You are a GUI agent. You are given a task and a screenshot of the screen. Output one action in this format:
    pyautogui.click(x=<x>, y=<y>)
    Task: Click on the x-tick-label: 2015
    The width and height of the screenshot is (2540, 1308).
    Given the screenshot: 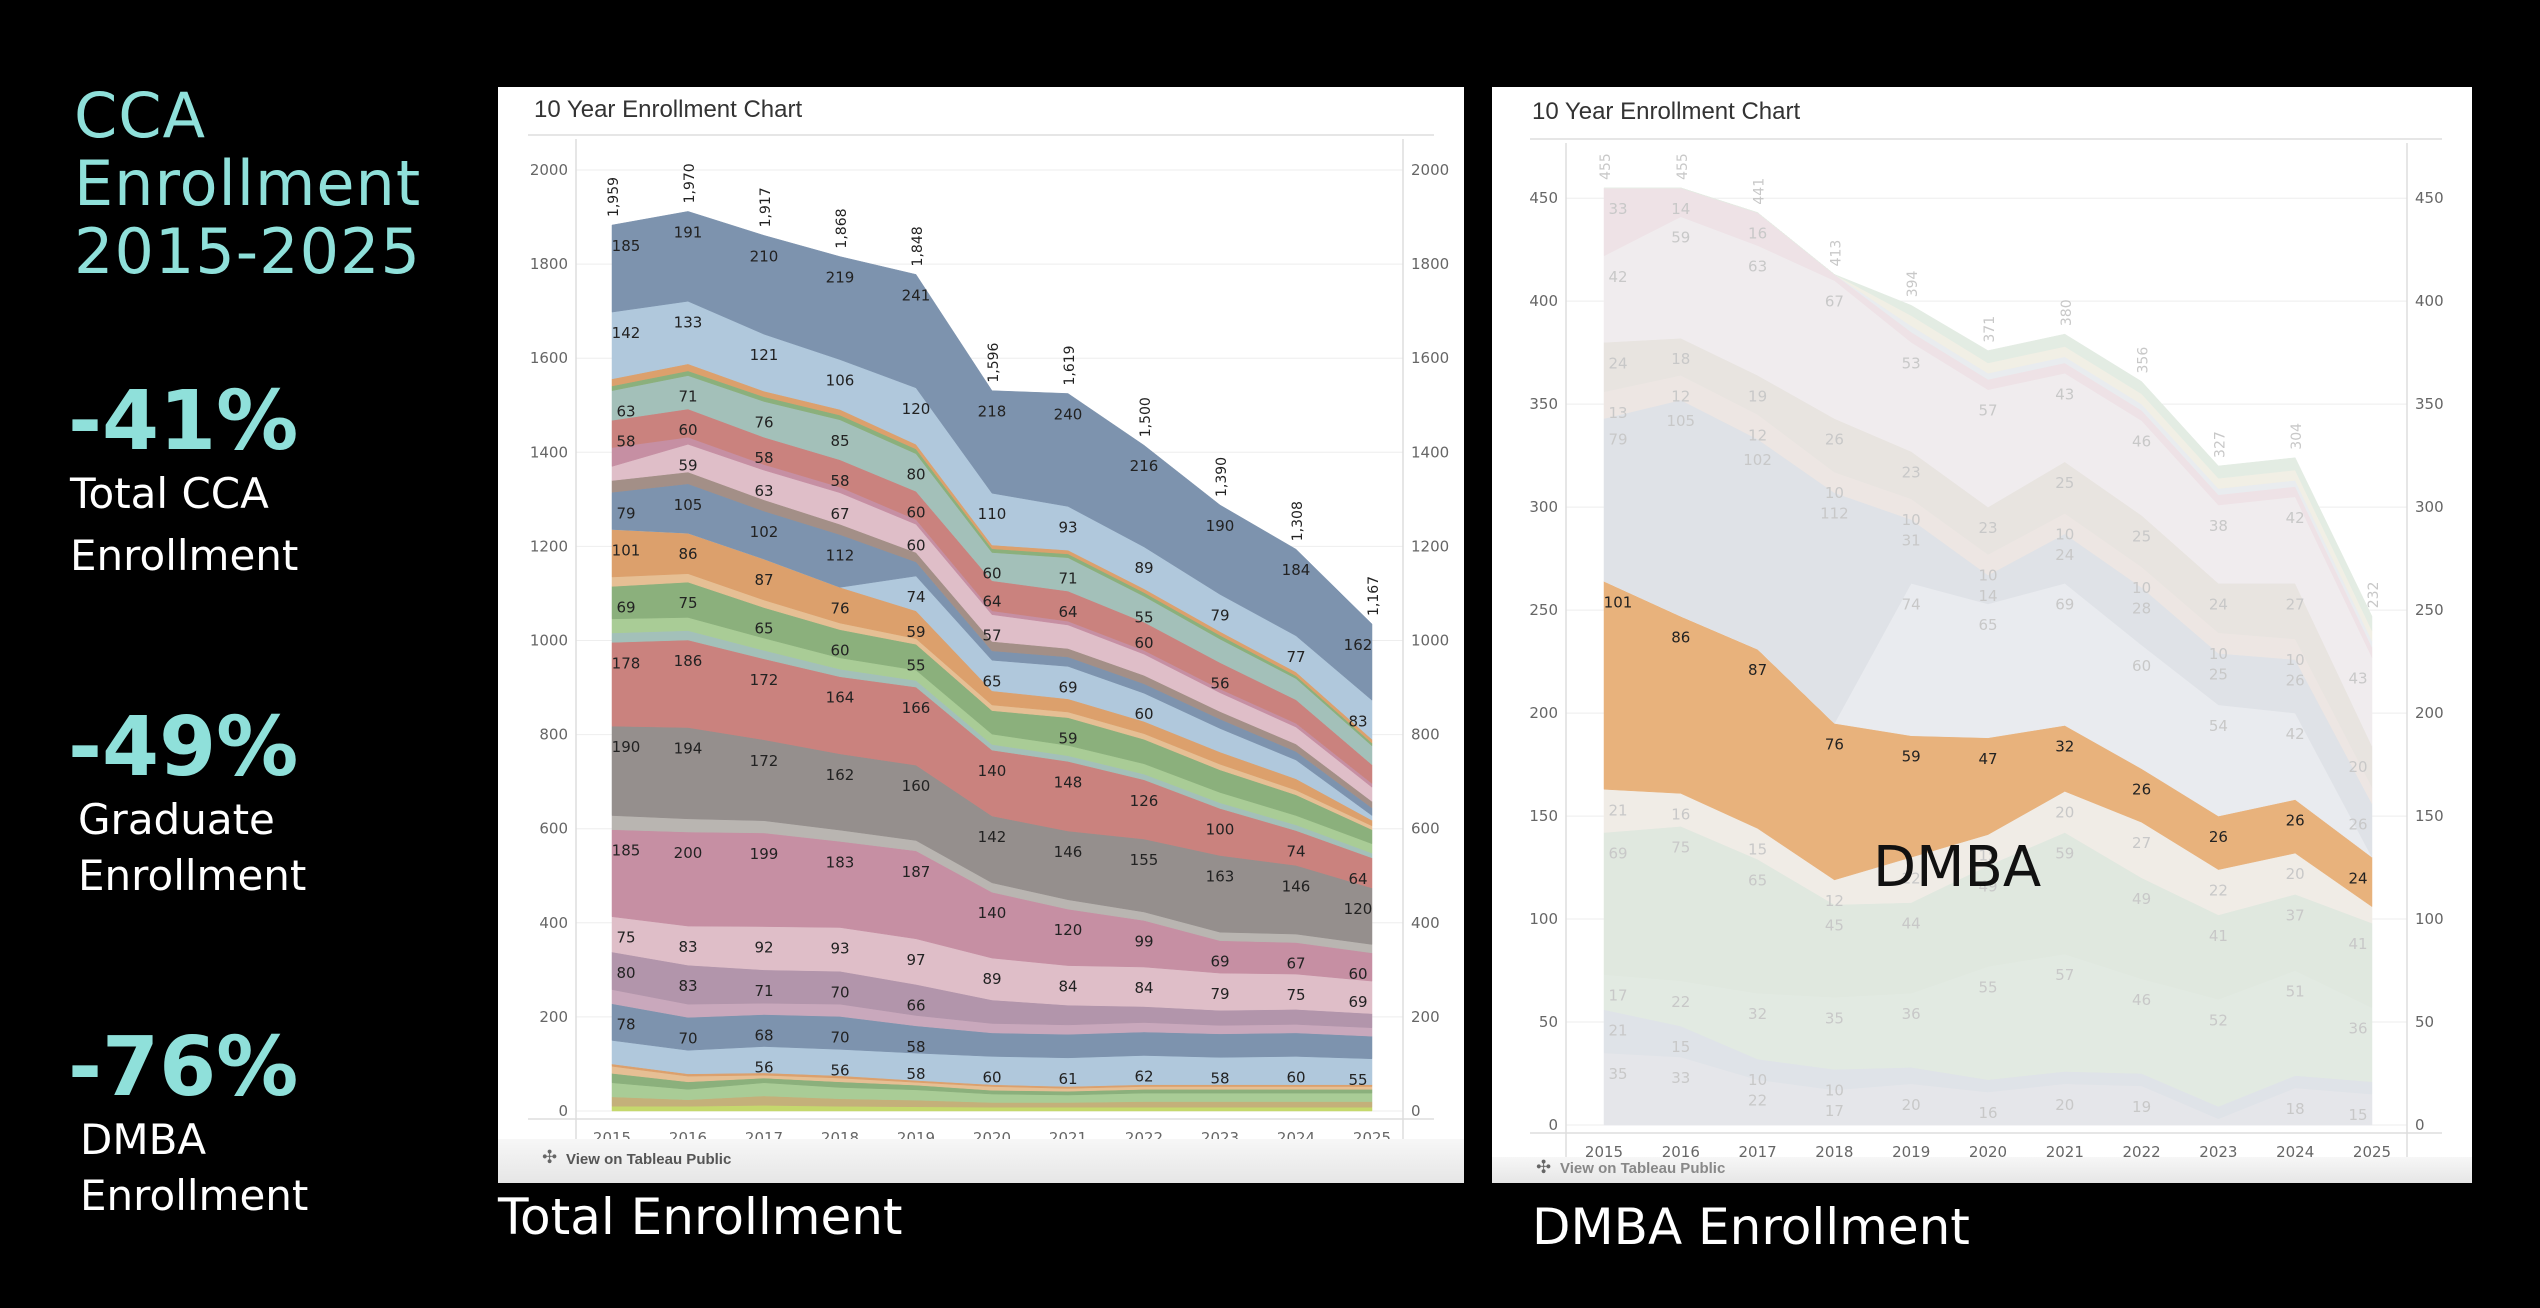 What is the action you would take?
    pyautogui.click(x=1604, y=1152)
    